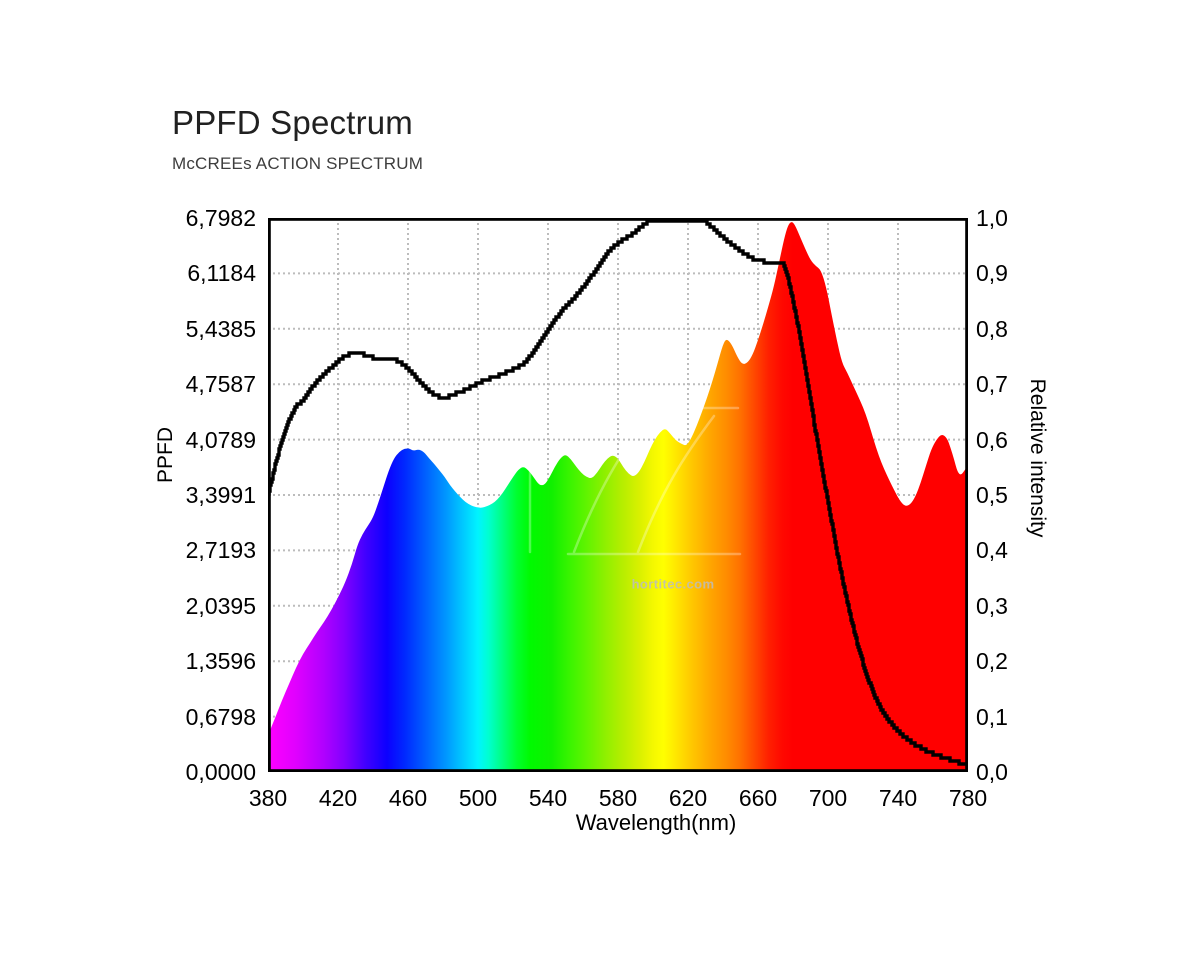 The height and width of the screenshot is (960, 1200). I want to click on watermark-text: hortitec.com, so click(673, 584).